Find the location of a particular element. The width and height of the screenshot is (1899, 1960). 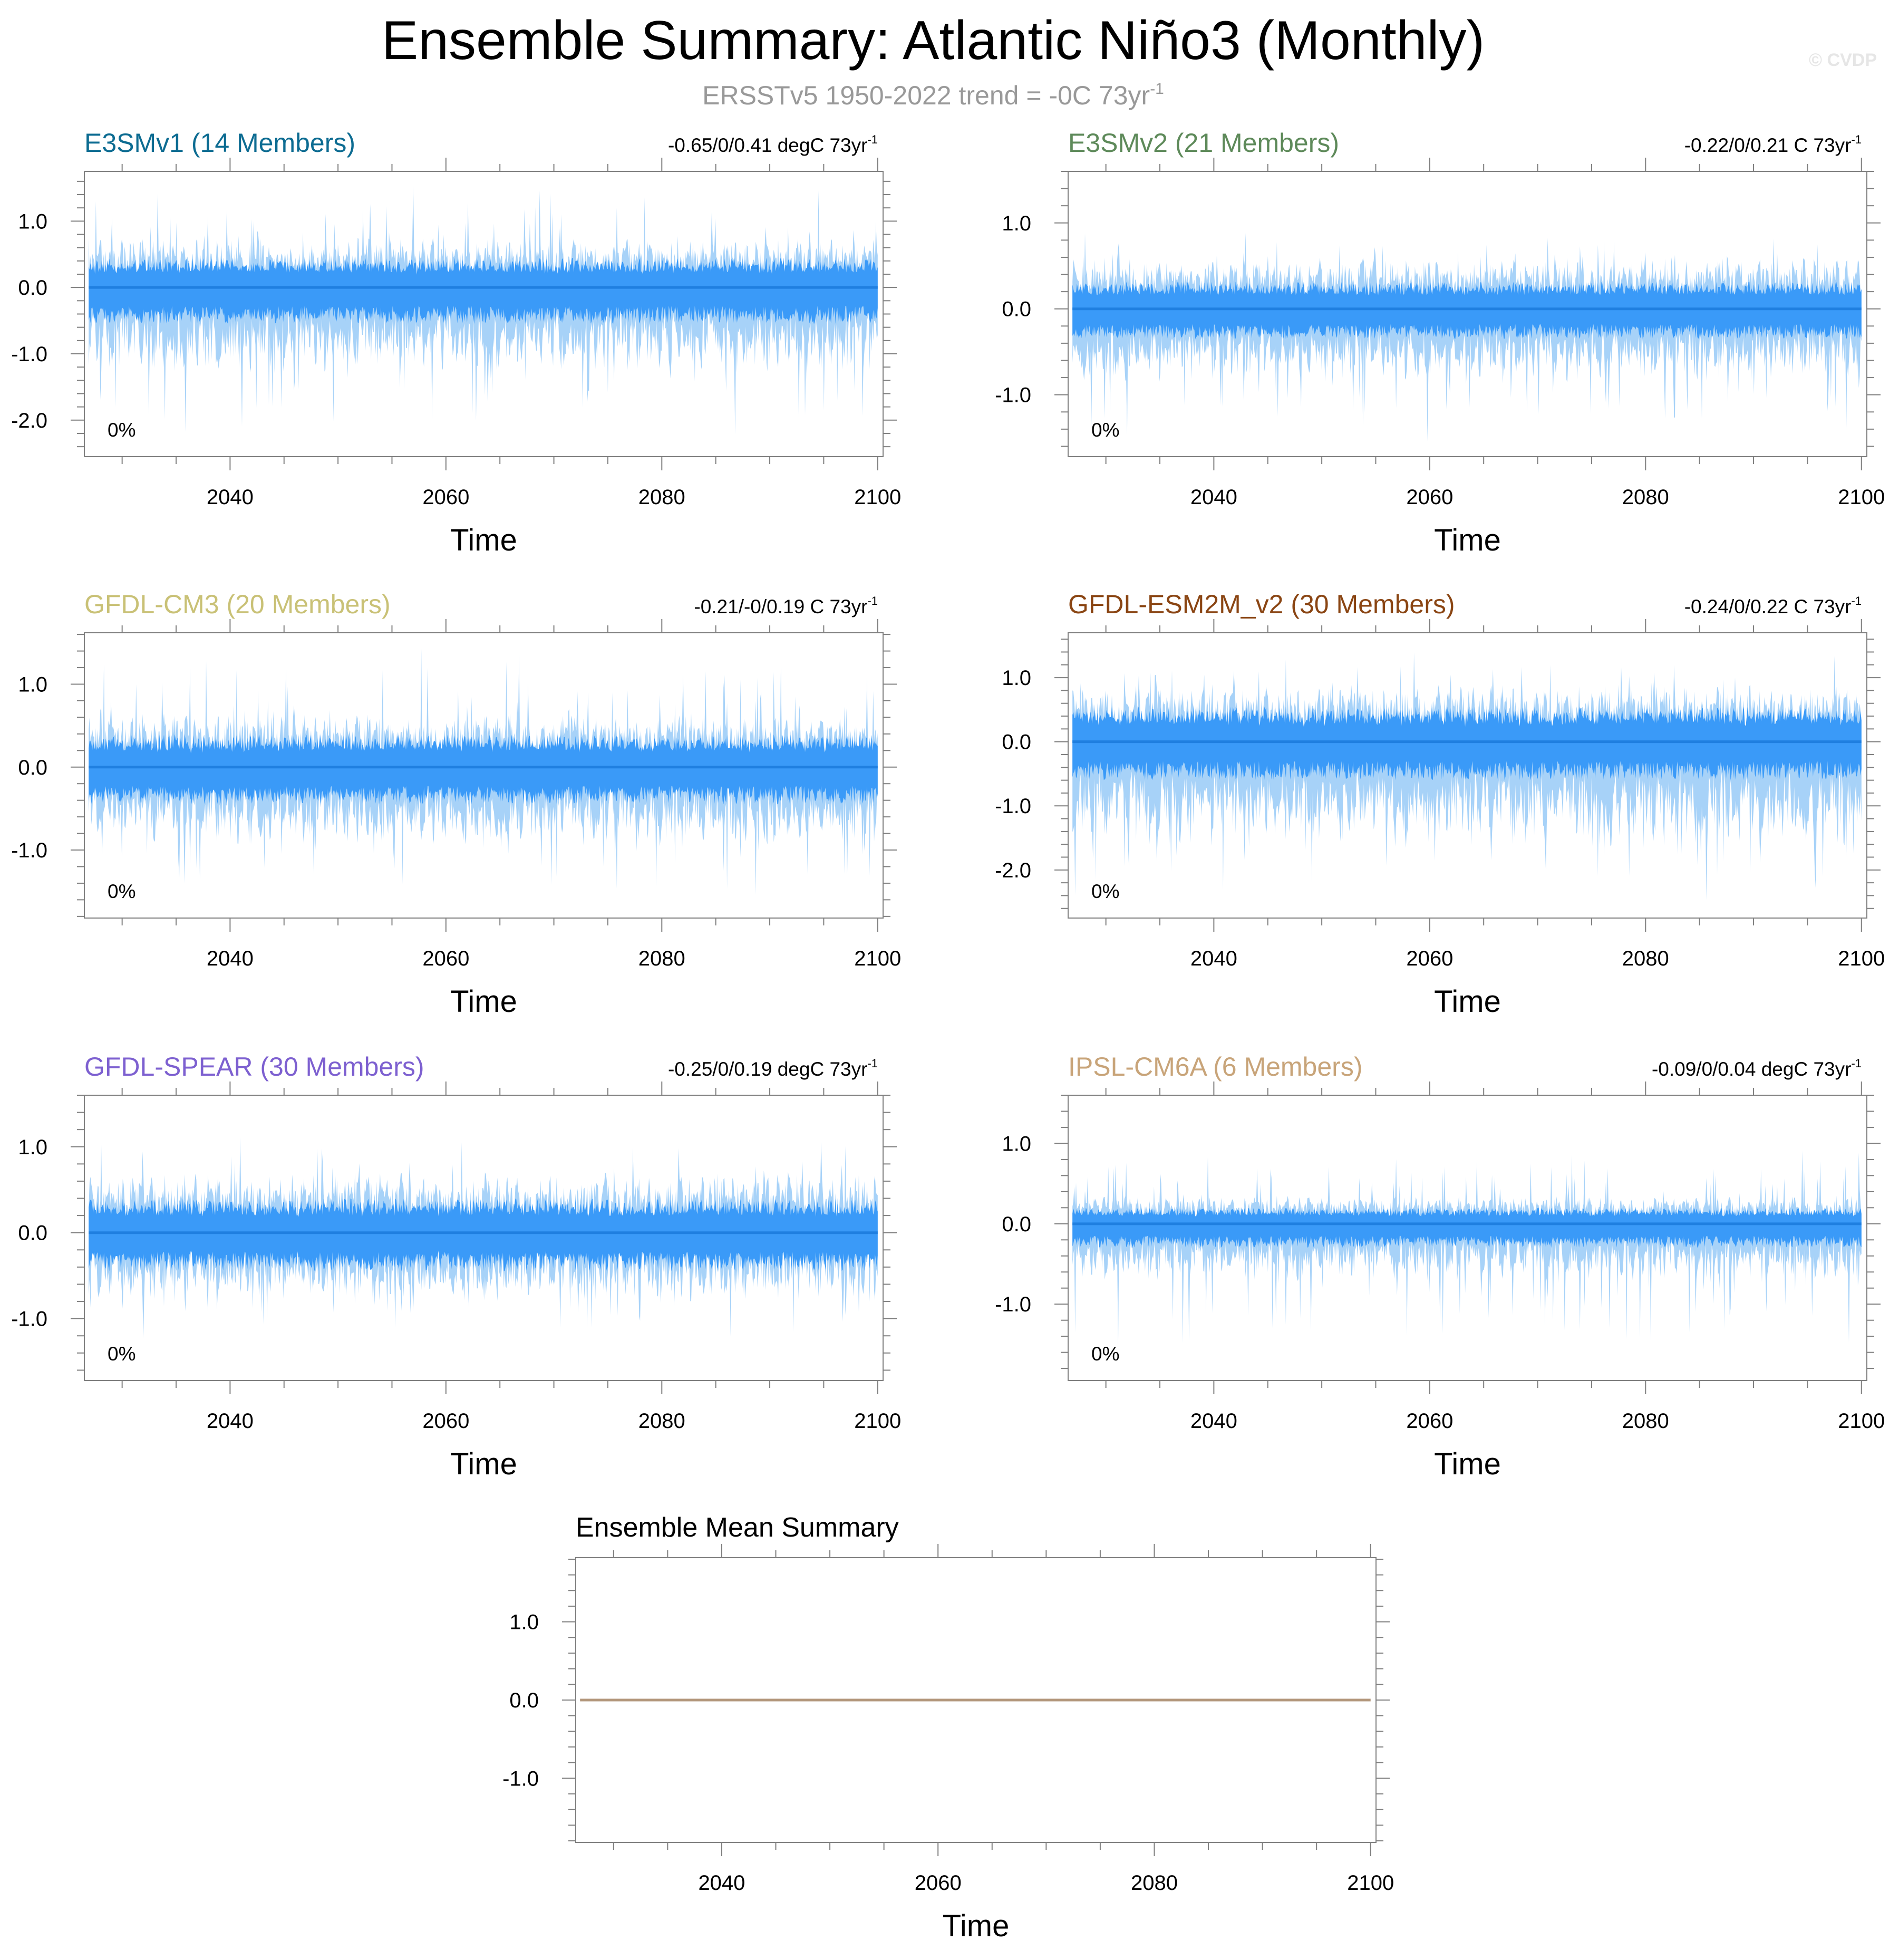

figure-subtitle-exponent: -1 is located at coordinates (1157, 89).